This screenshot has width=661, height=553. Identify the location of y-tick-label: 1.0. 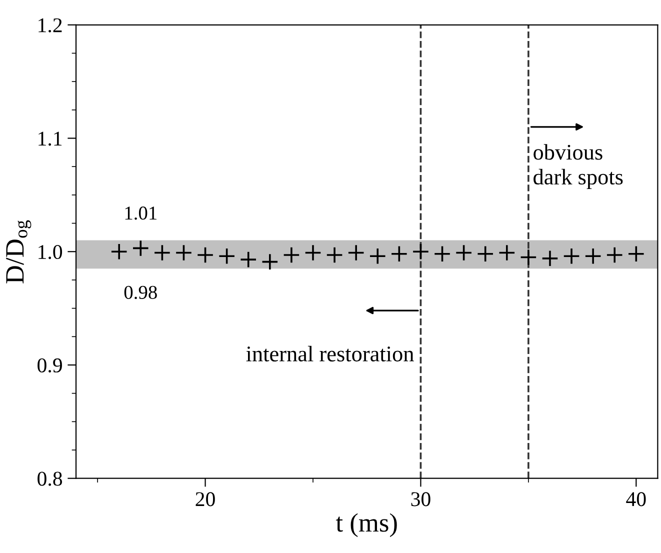
(50, 252).